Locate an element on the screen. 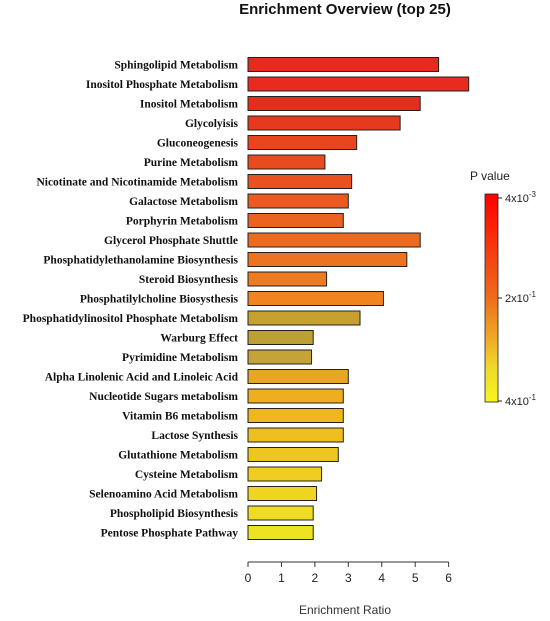  x-axis-title: Enrichment Ratio is located at coordinates (345, 610).